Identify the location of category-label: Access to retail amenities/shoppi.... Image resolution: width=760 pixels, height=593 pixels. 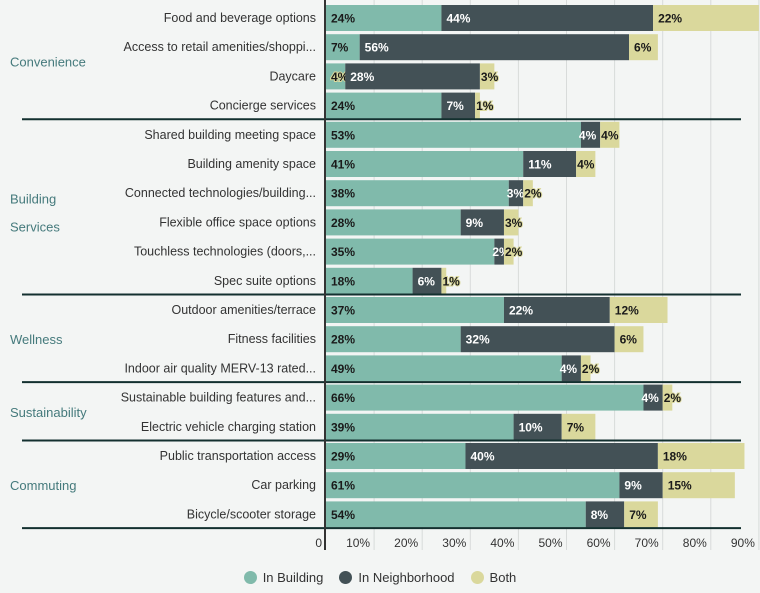
(220, 47).